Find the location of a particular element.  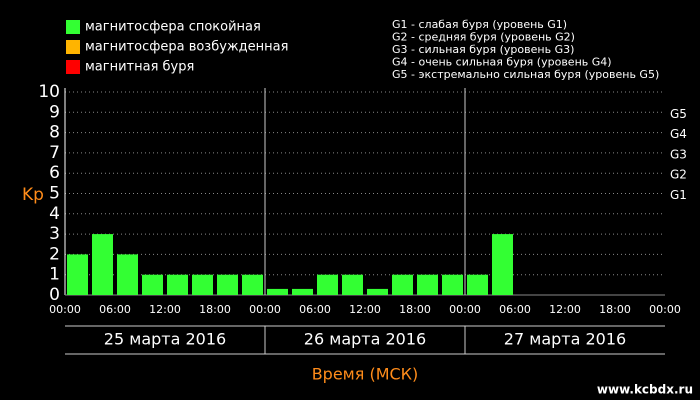

watermark: www.kcbdx.ru is located at coordinates (645, 390).